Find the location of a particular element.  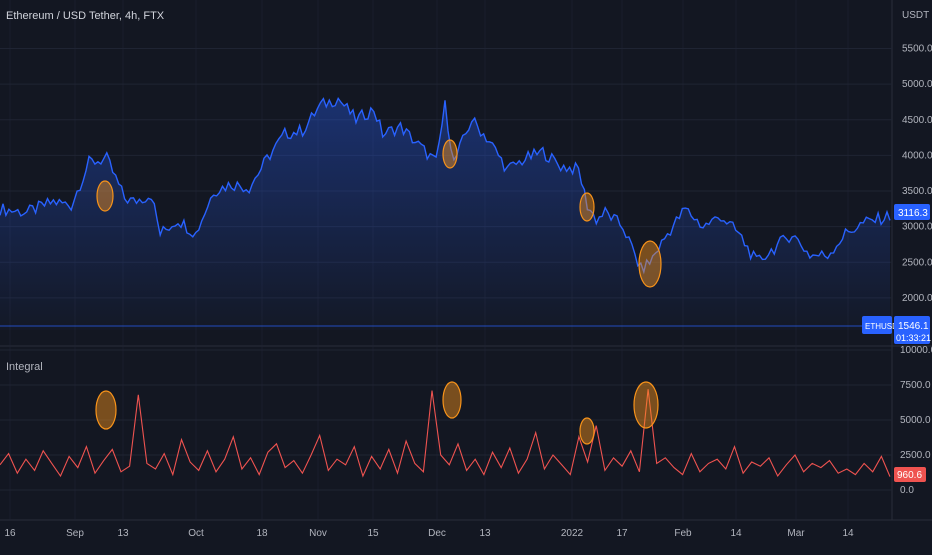

symbol-title: Ethereum / USD Tether, 4h, FTX is located at coordinates (85, 16).